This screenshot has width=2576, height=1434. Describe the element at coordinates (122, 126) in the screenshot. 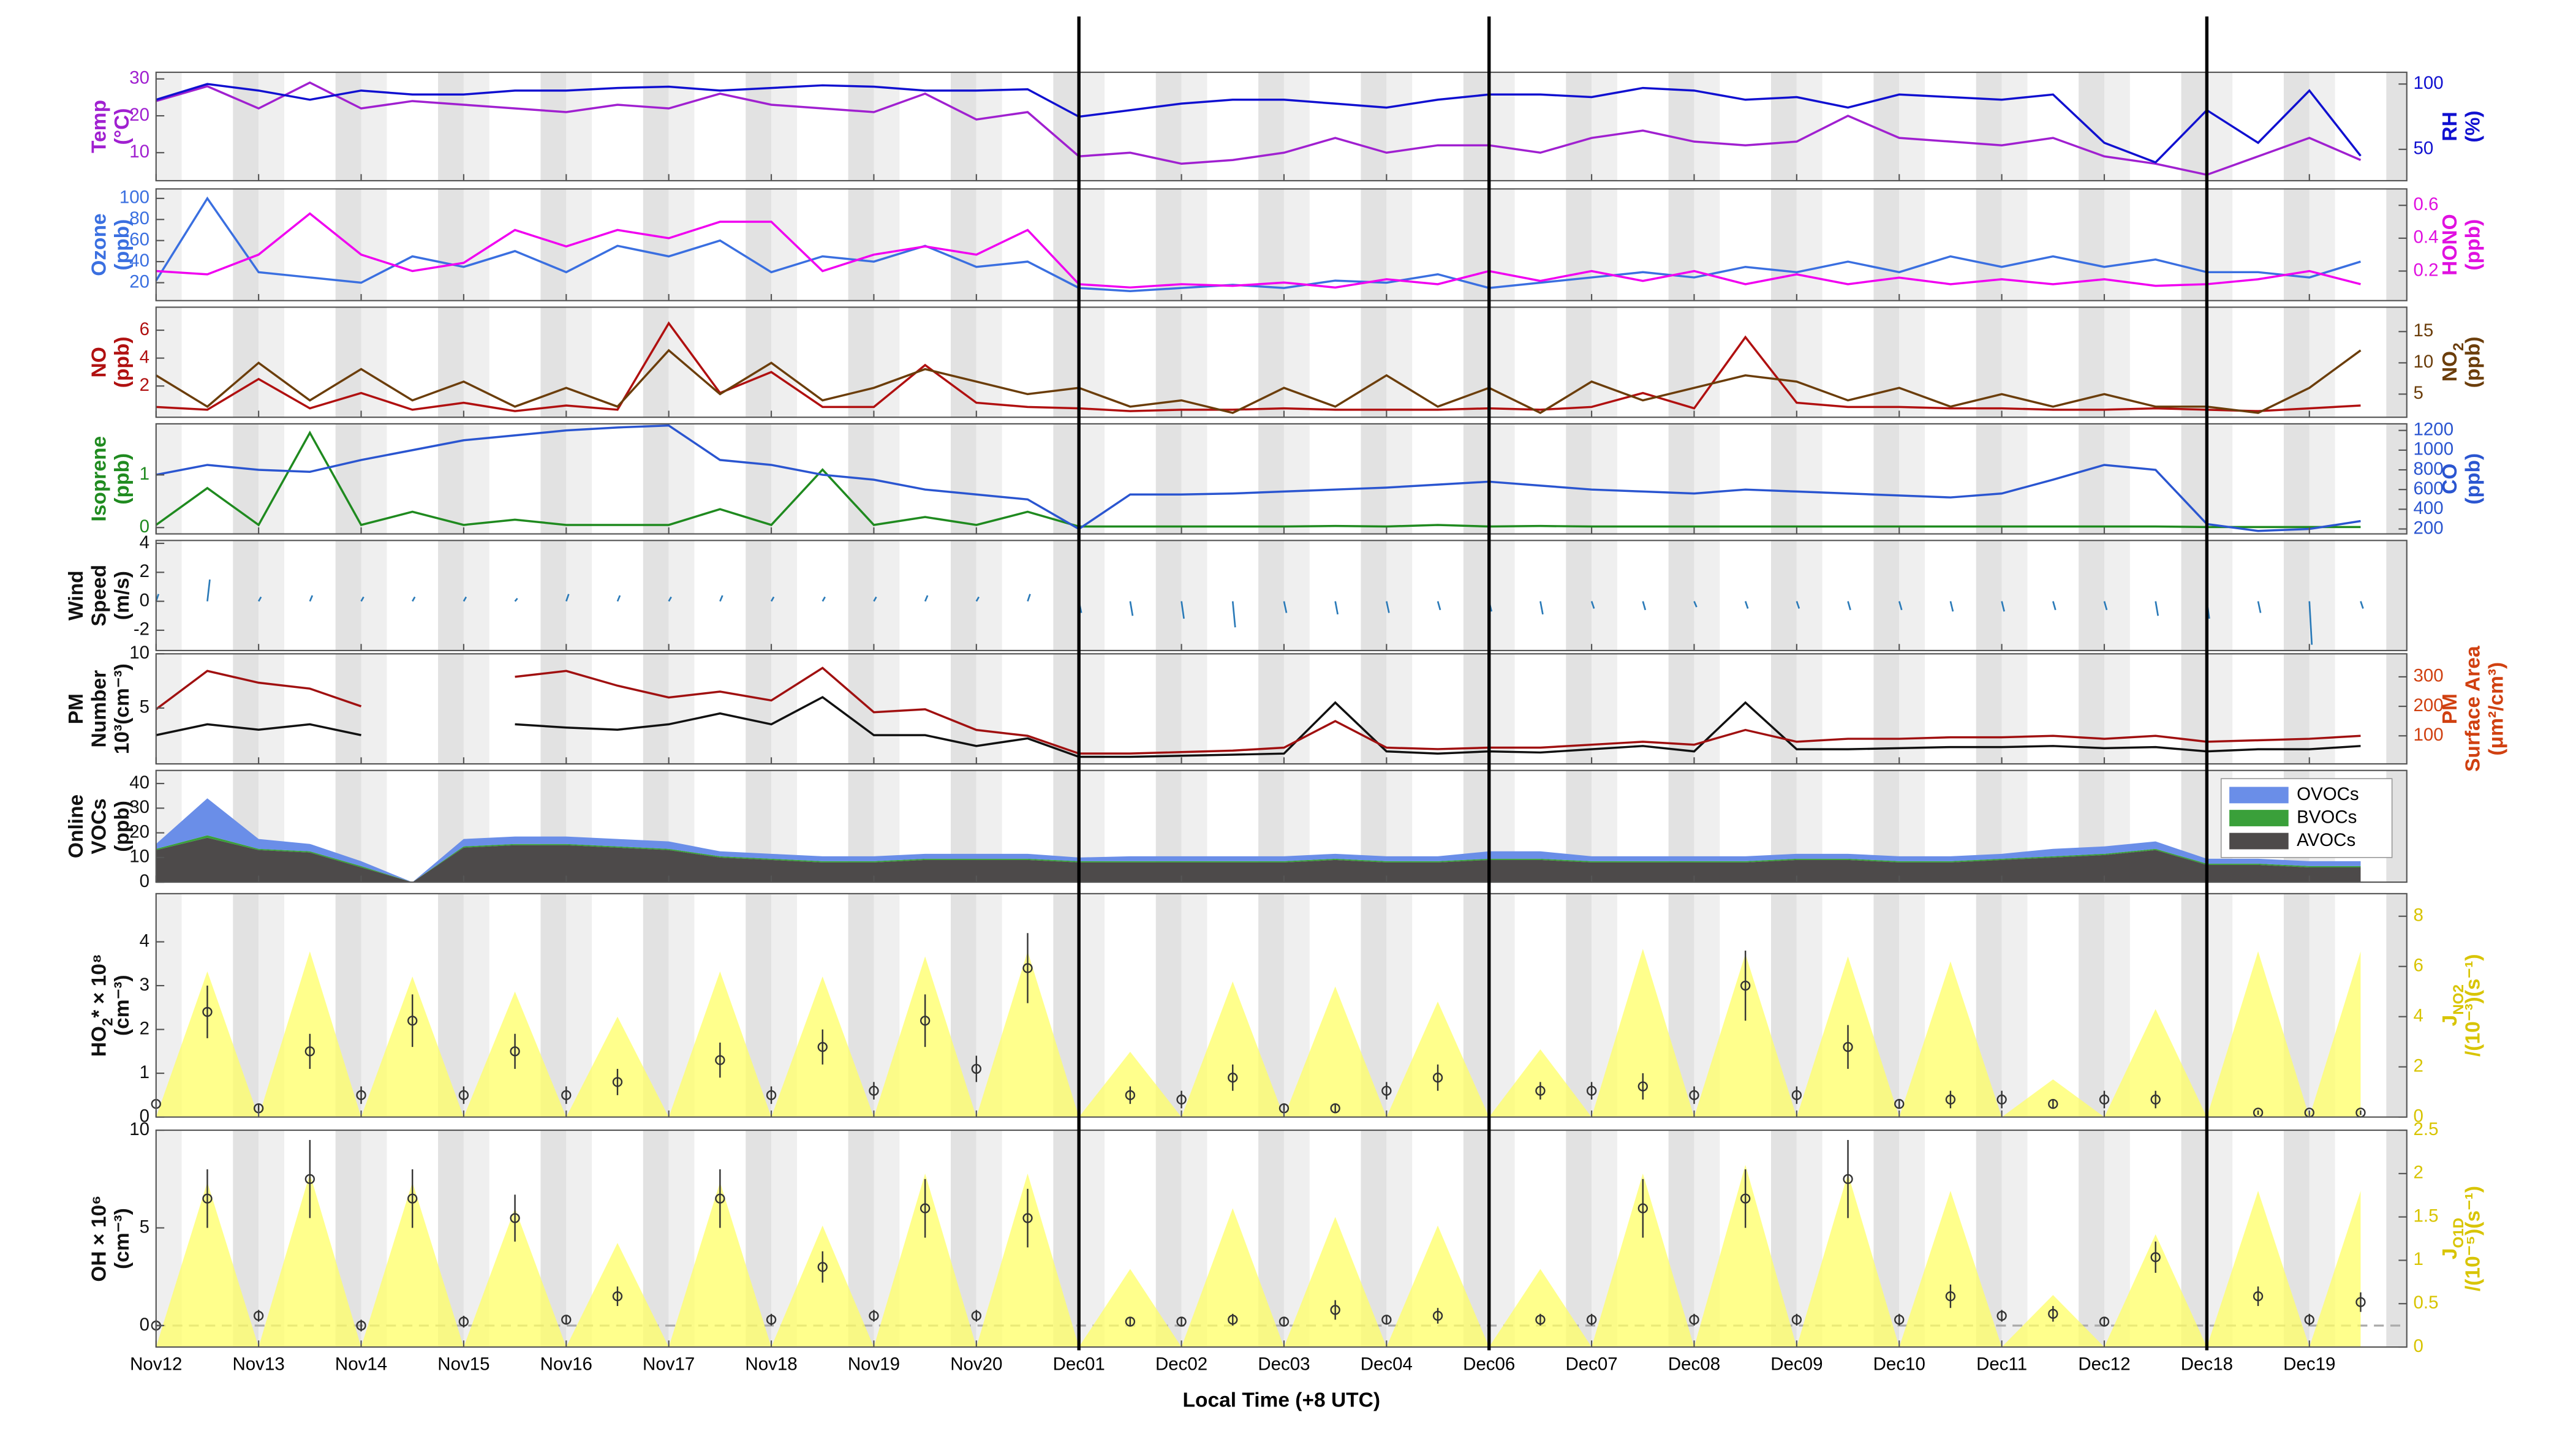

I see `label-text: (°C)` at that location.